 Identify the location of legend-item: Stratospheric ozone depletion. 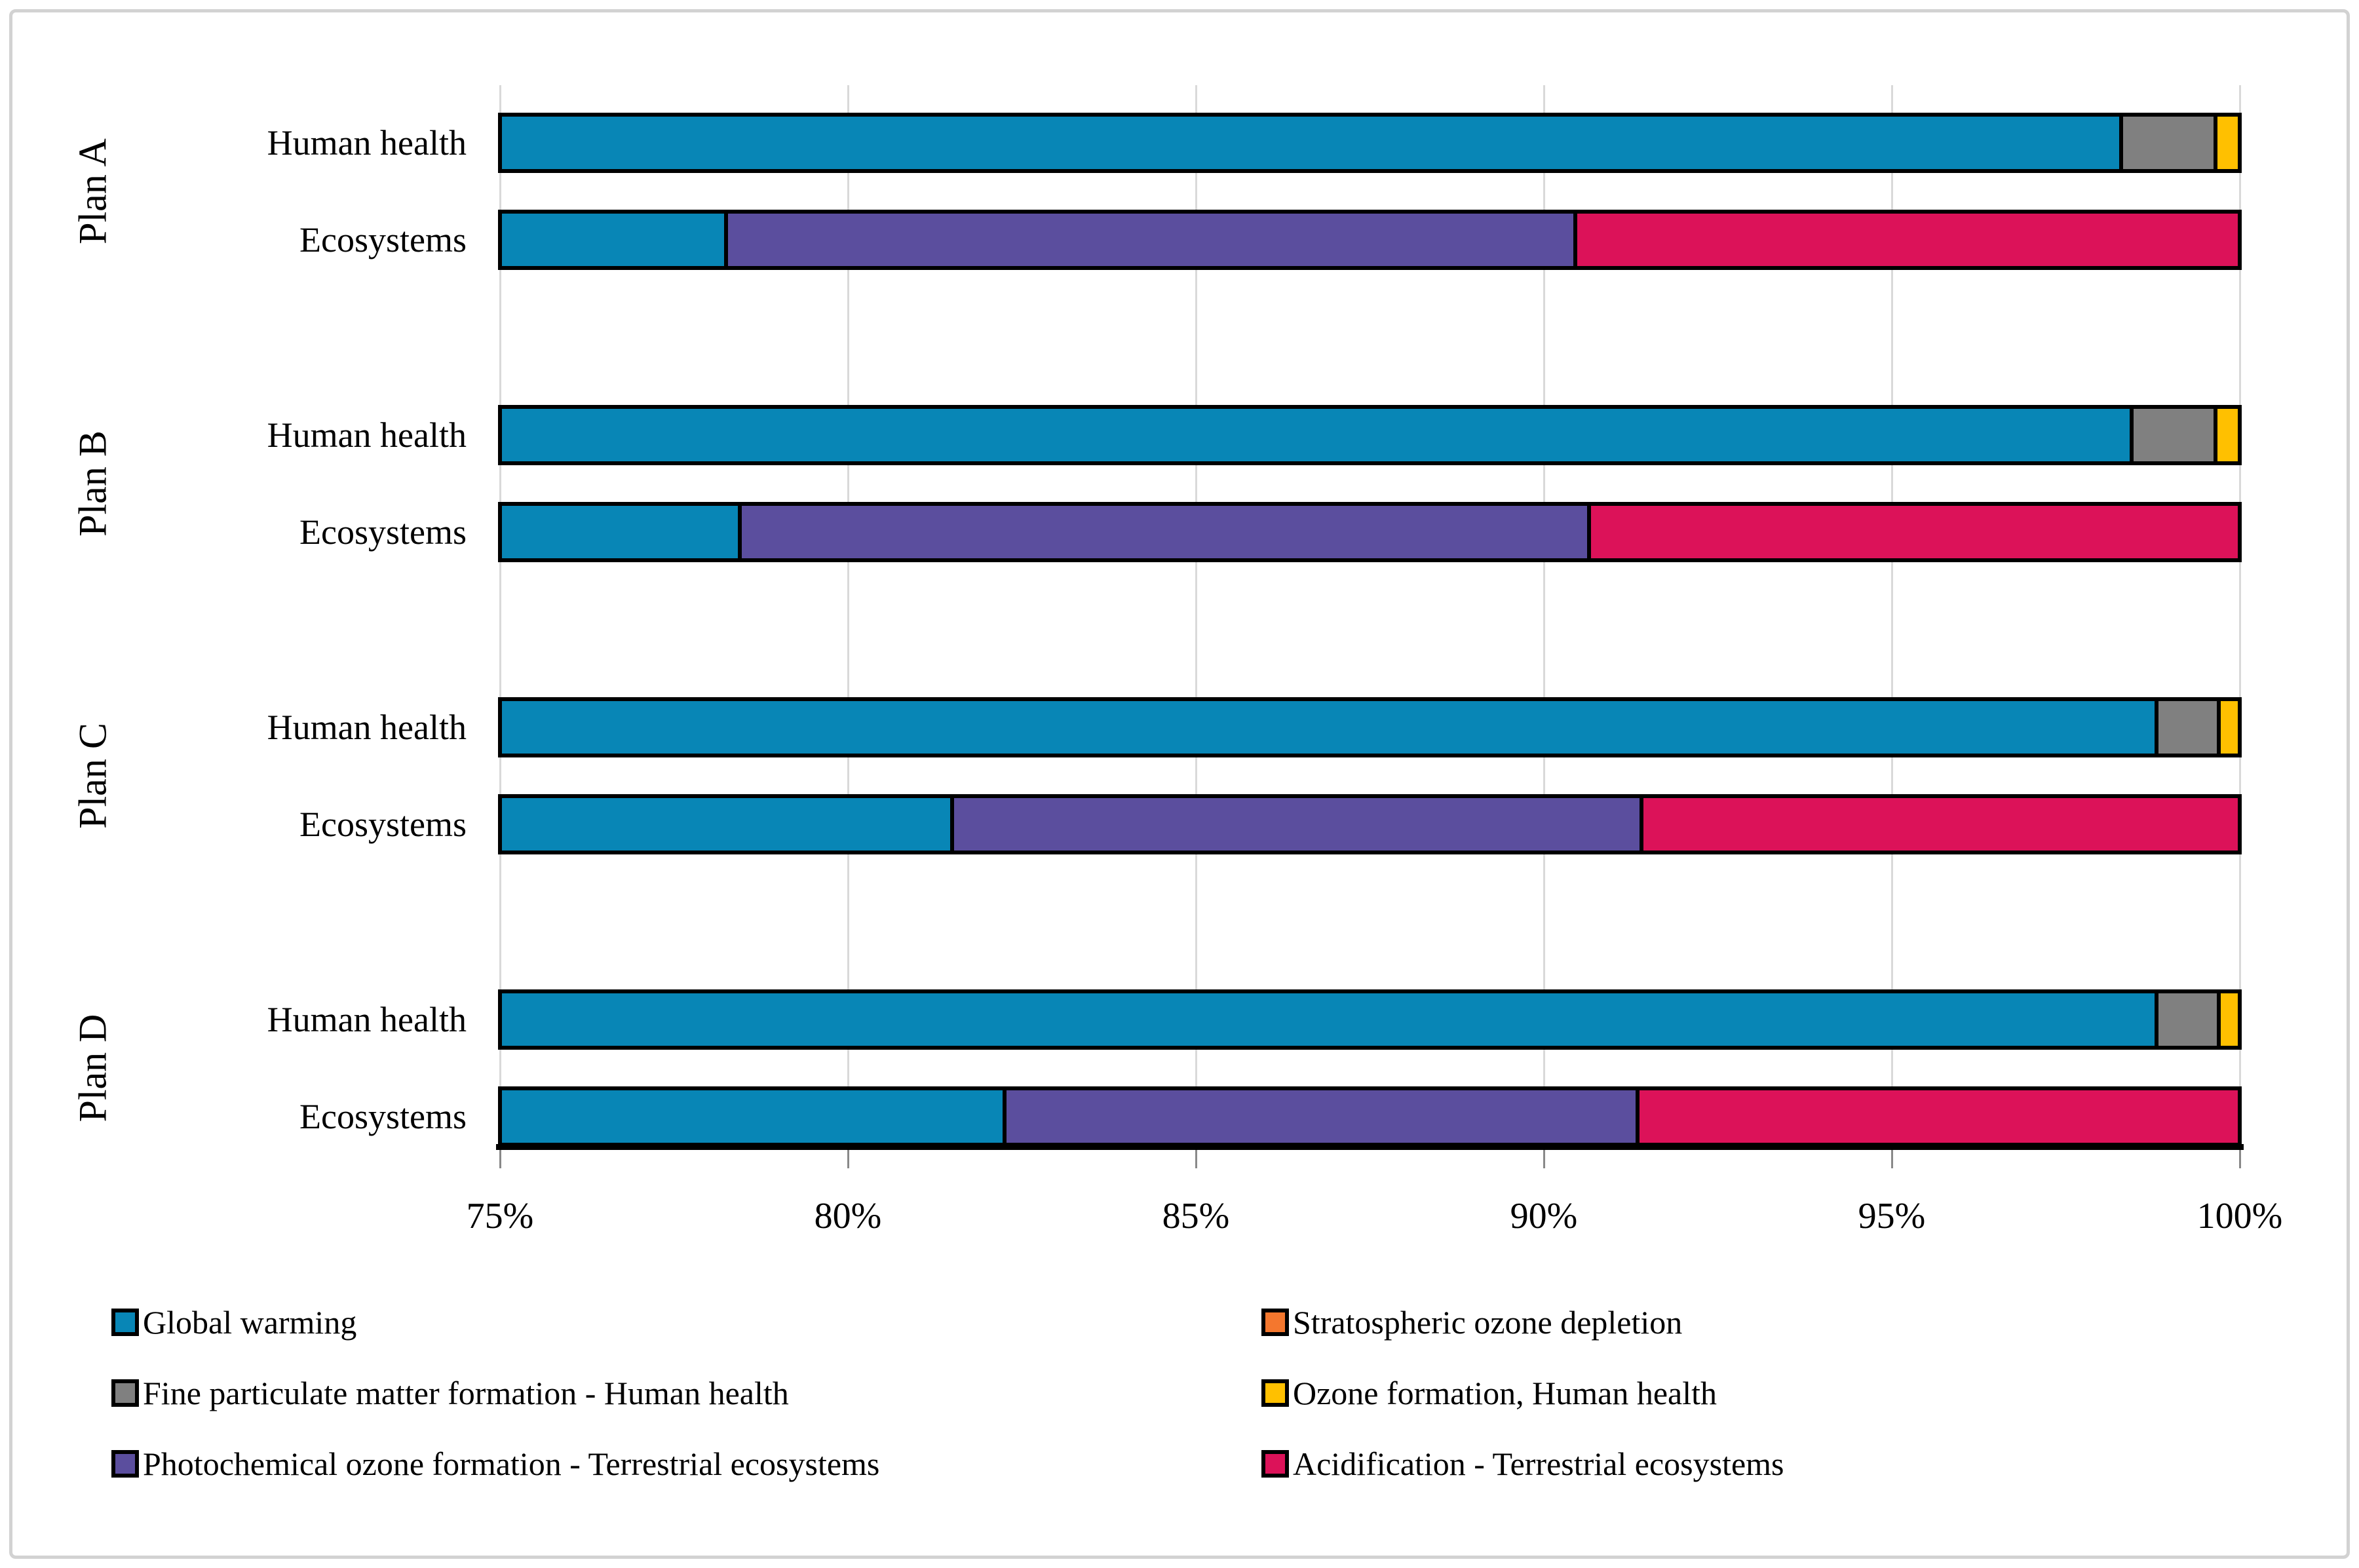
(1471, 1322).